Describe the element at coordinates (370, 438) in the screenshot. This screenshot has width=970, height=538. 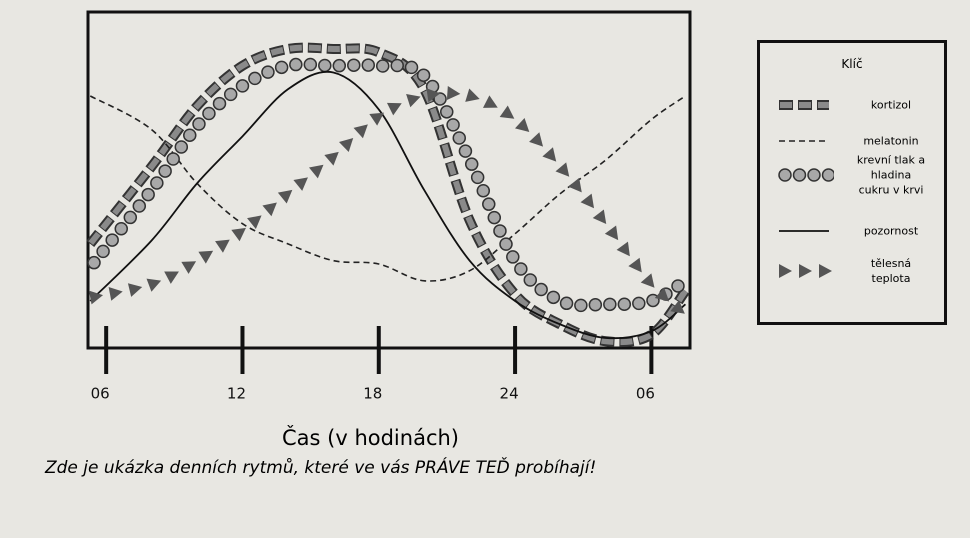
I see `x-axis-label: Čas (v hodinách)` at that location.